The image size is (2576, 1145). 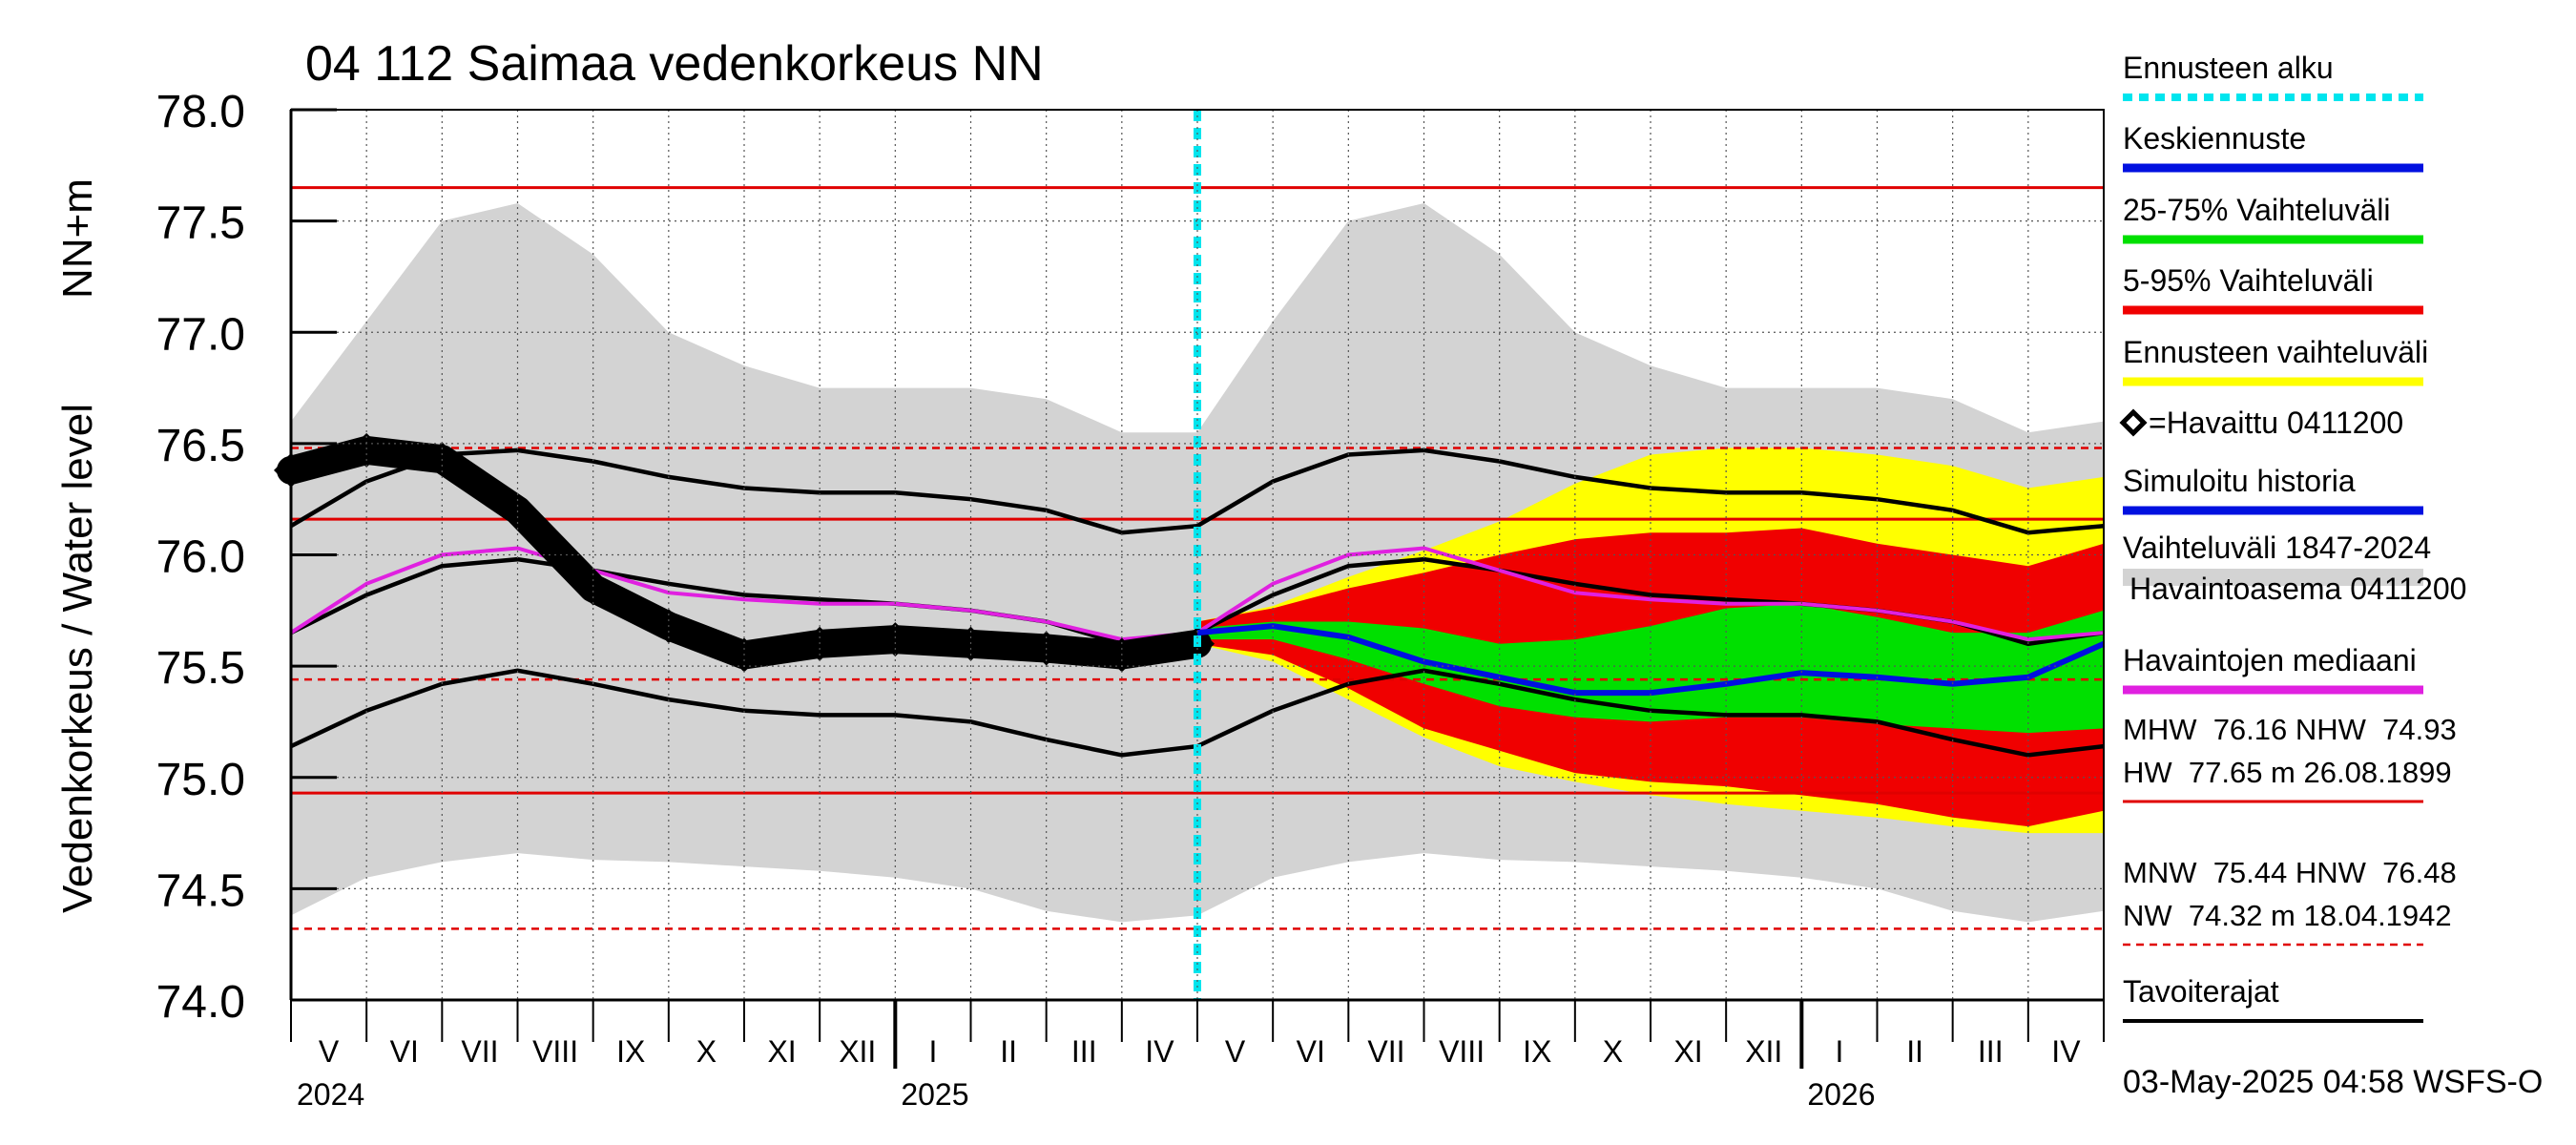 I want to click on legend-label: Ennusteen vaihteluväli, so click(x=2275, y=352).